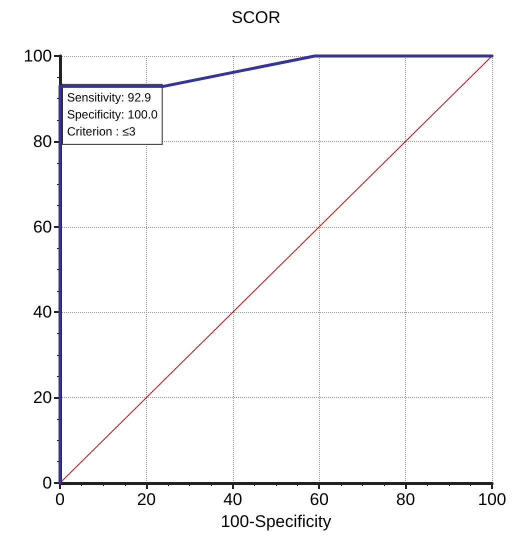 The height and width of the screenshot is (555, 512). What do you see at coordinates (492, 499) in the screenshot?
I see `x-tick-label: 100` at bounding box center [492, 499].